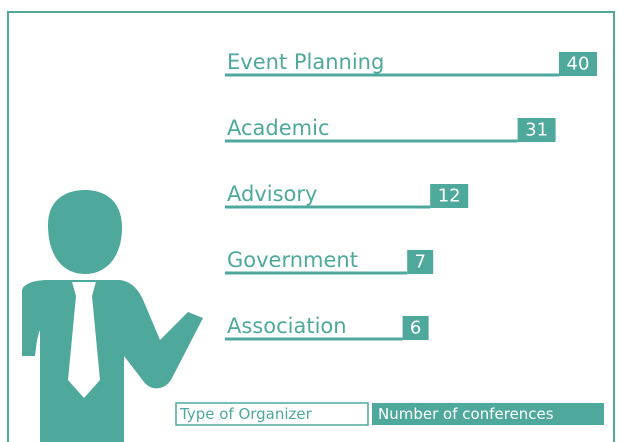 The height and width of the screenshot is (442, 627). I want to click on value-label: 40, so click(578, 64).